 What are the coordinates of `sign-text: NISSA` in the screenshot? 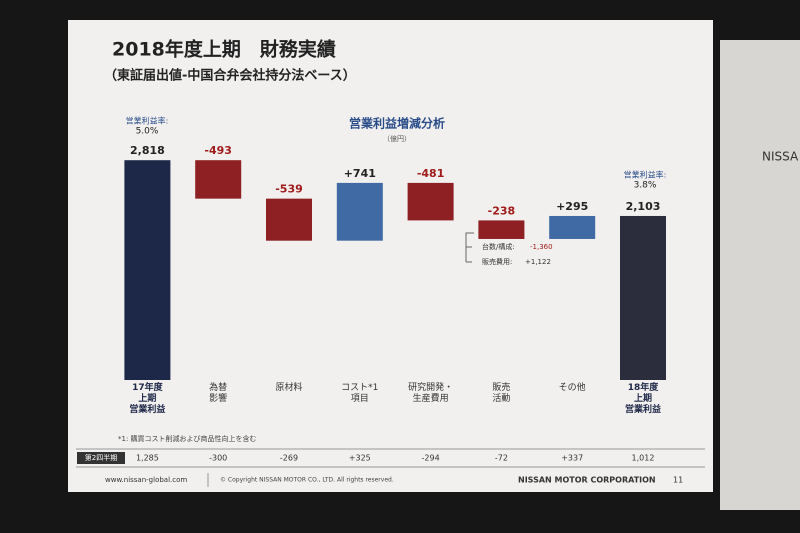 It's located at (780, 157).